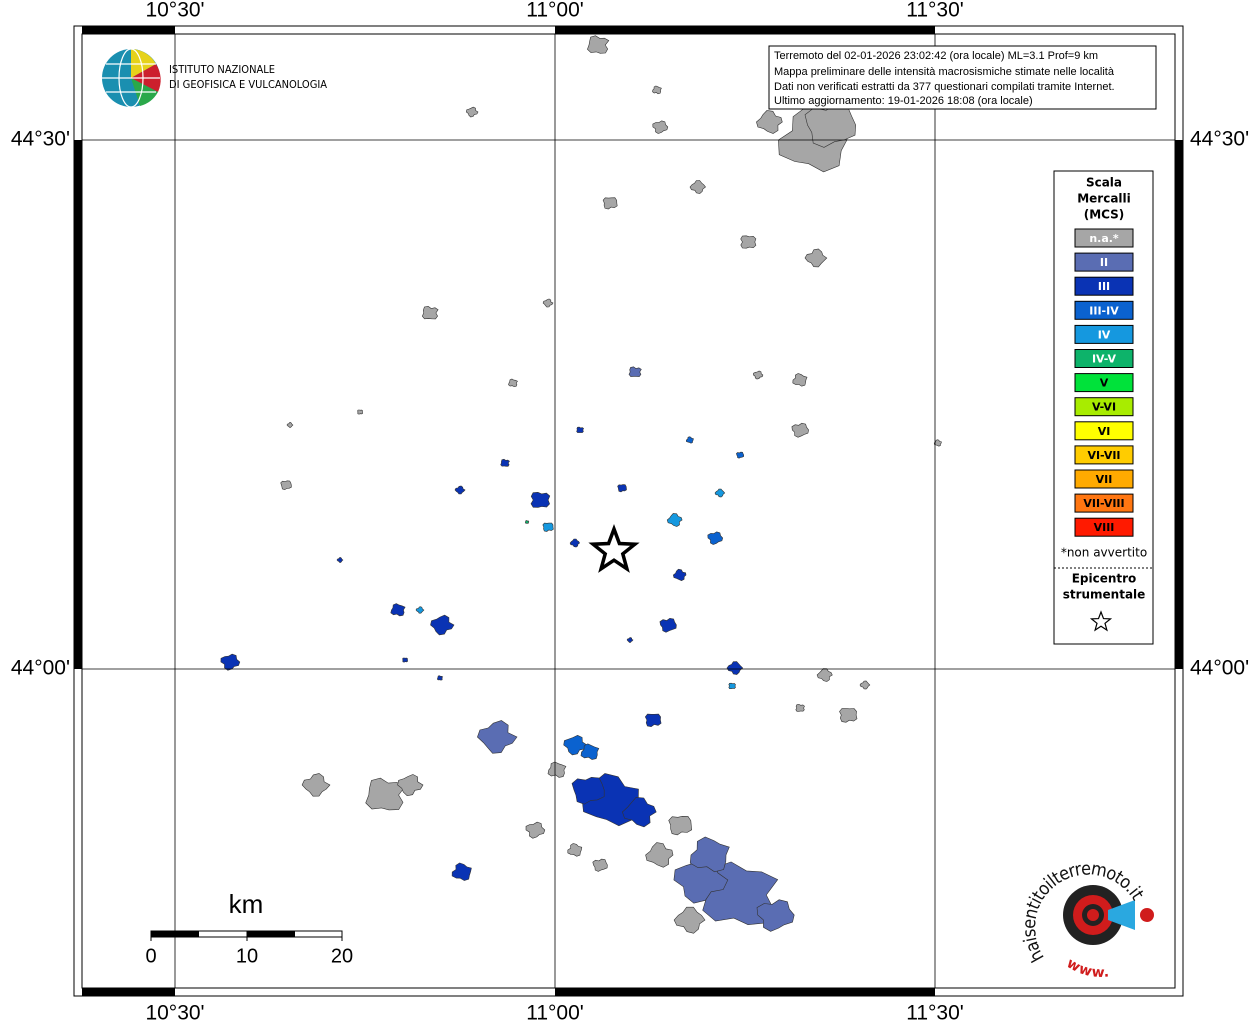  I want to click on site-logo-www: www., so click(1087, 968).